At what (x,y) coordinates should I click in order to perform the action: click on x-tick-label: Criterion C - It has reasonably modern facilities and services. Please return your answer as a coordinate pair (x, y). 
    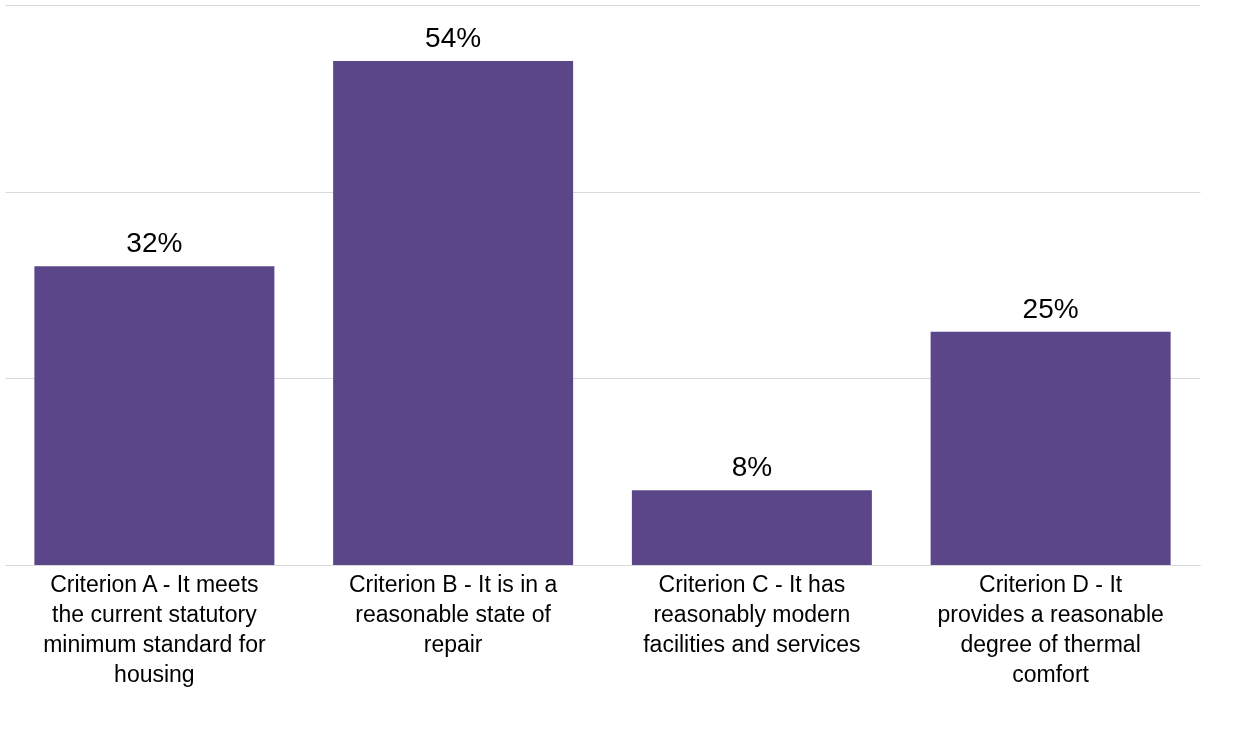
    Looking at the image, I should click on (752, 613).